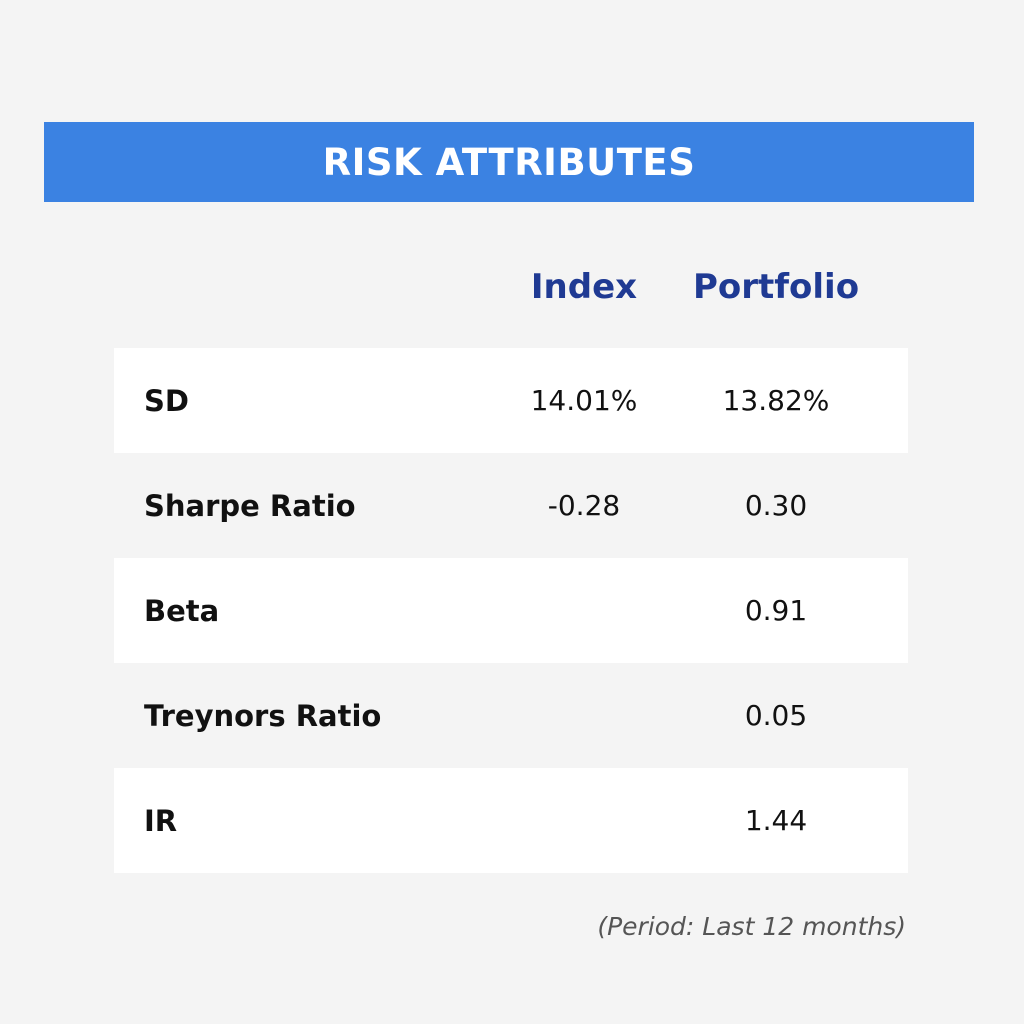 This screenshot has width=1024, height=1024. Describe the element at coordinates (161, 820) in the screenshot. I see `row-label: IR` at that location.